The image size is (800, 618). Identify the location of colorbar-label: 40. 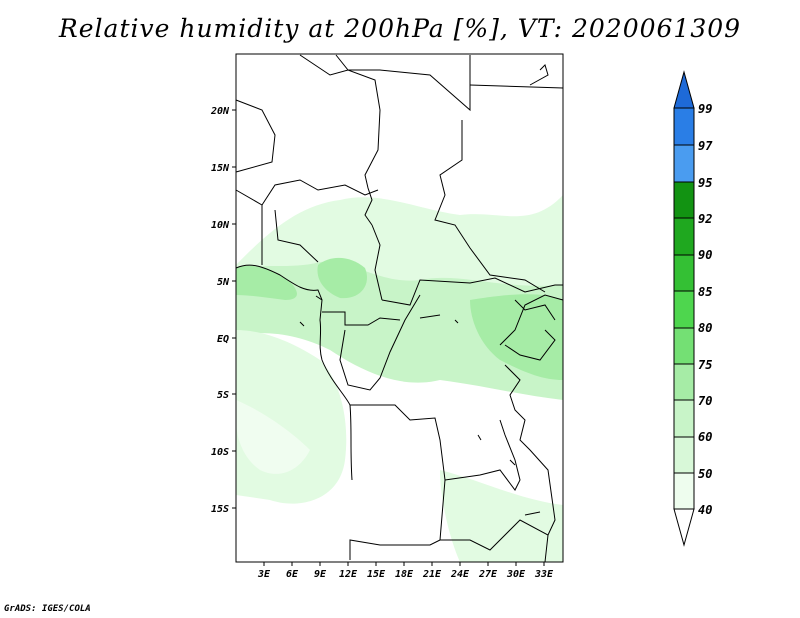
(705, 510).